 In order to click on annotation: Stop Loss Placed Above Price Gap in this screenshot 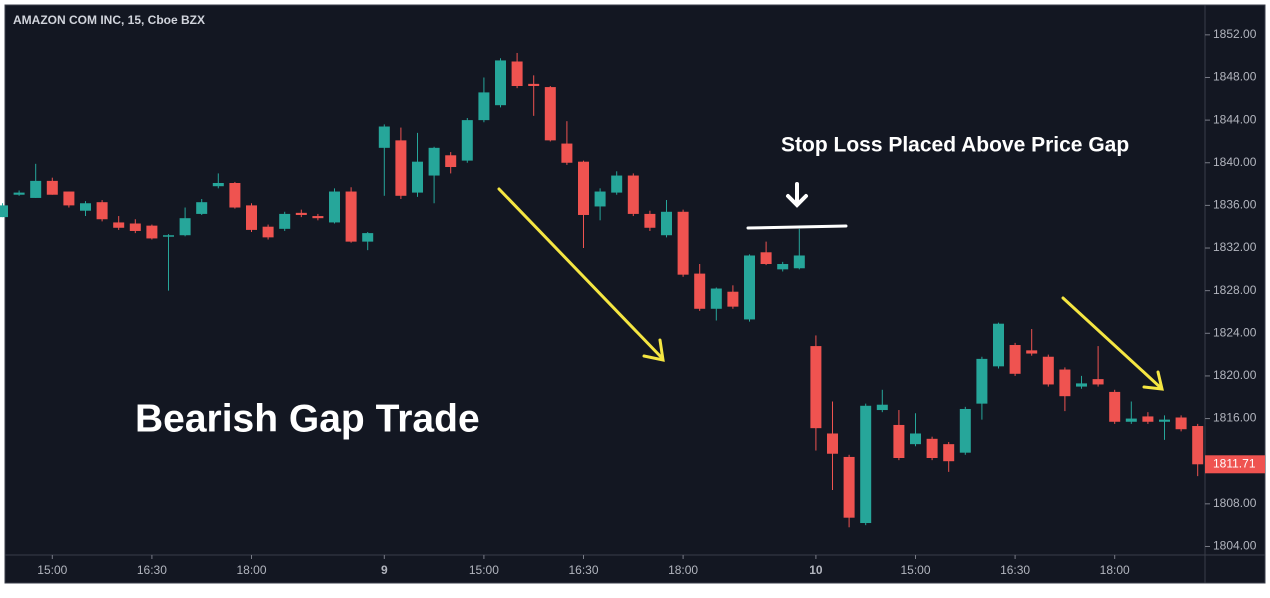, I will do `click(955, 145)`.